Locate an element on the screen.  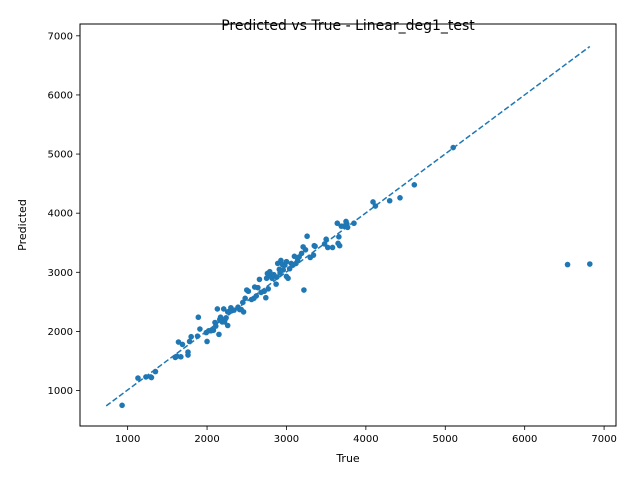
y-tick-label: 2000 is located at coordinates (60, 332).